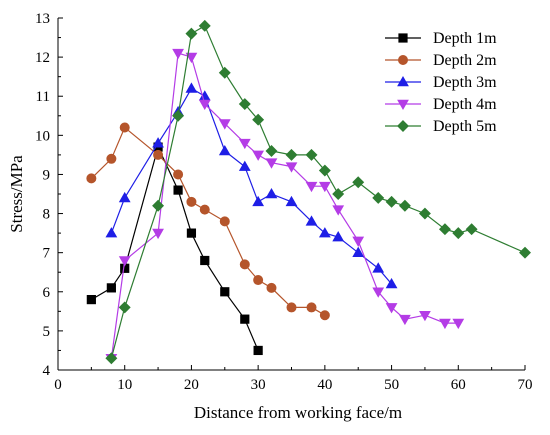 The width and height of the screenshot is (550, 435). Describe the element at coordinates (458, 385) in the screenshot. I see `x-tick-label: 60` at that location.